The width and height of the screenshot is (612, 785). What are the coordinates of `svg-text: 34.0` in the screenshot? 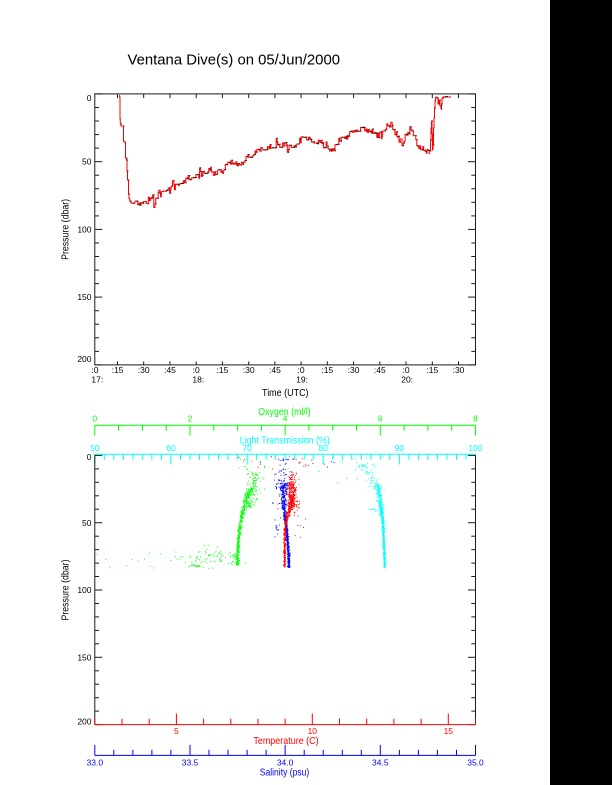 It's located at (285, 762).